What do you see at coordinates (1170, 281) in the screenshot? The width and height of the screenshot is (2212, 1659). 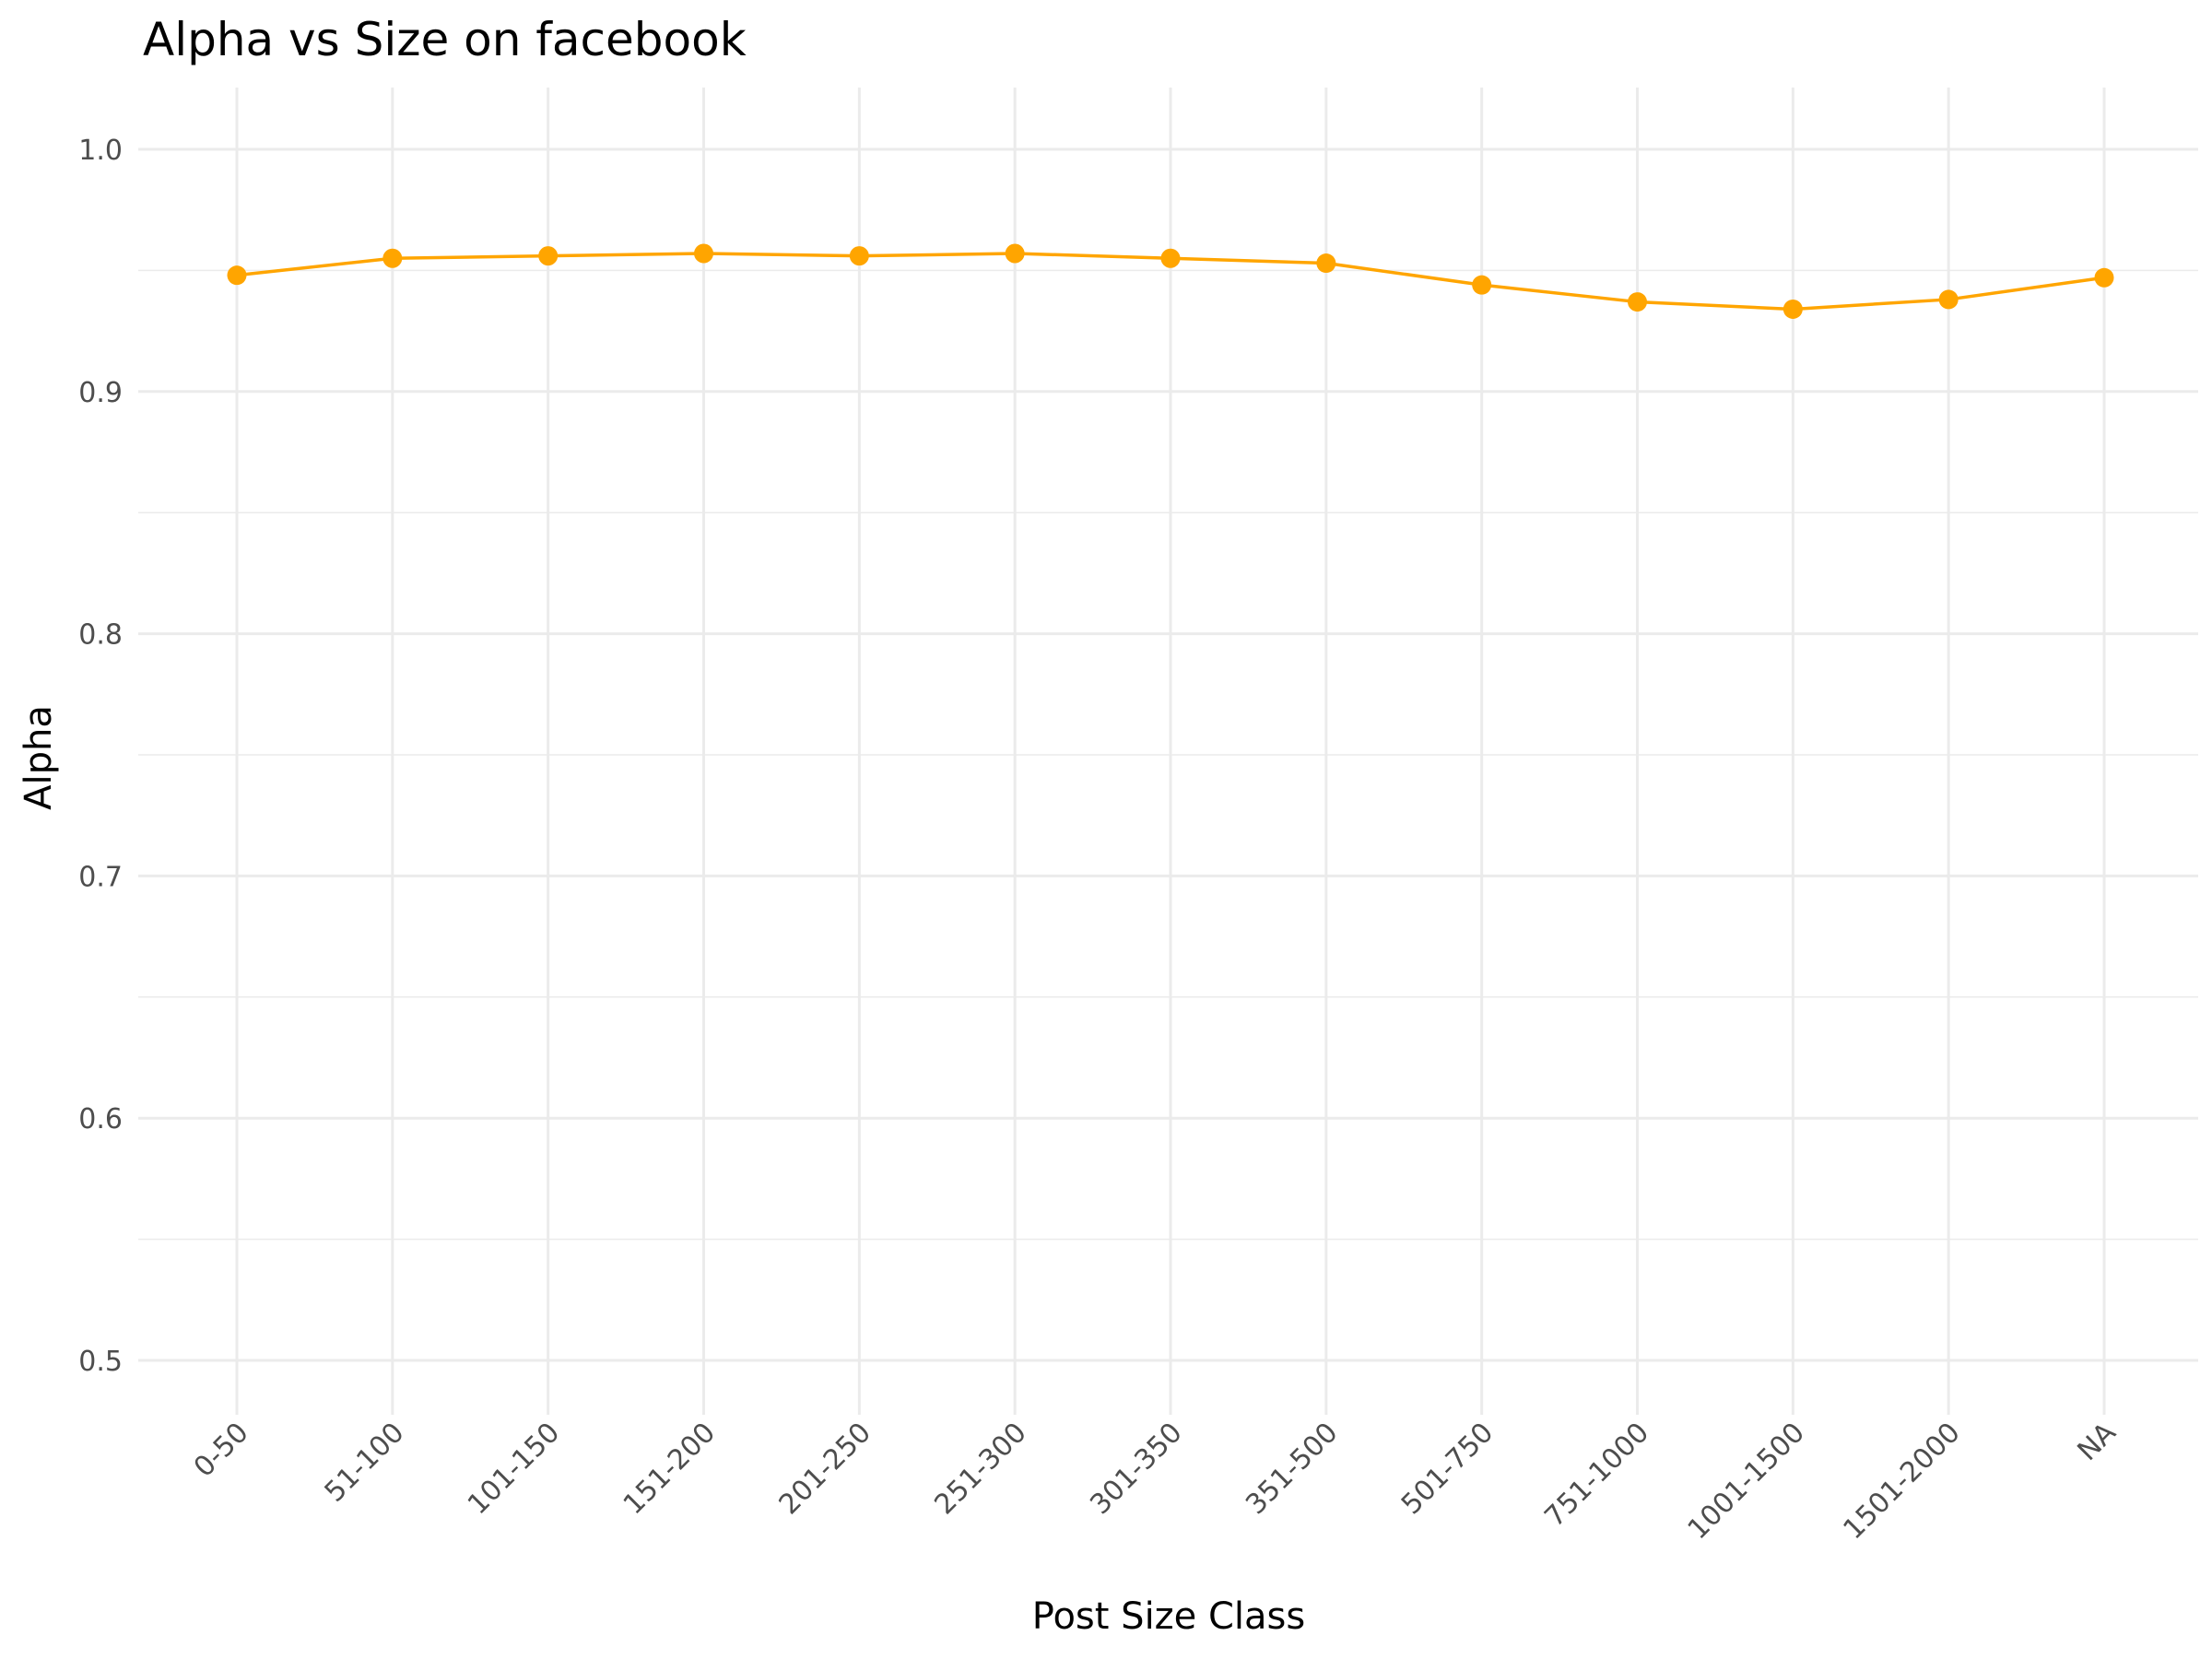 I see `series-group` at bounding box center [1170, 281].